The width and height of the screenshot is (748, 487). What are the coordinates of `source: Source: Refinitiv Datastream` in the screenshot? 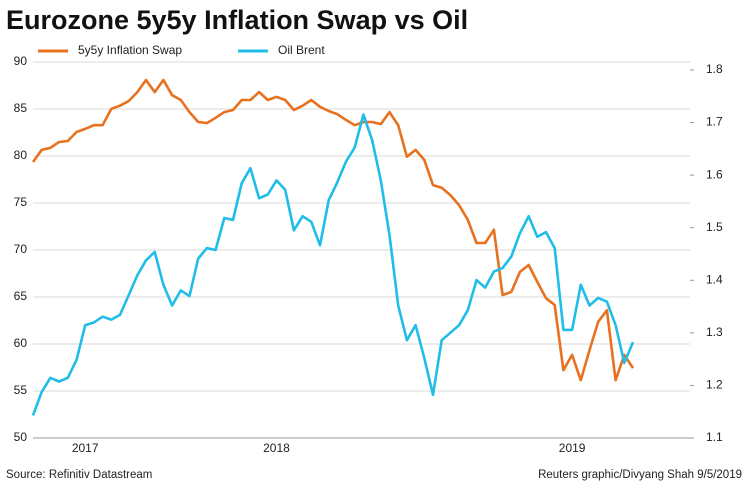 It's located at (79, 475).